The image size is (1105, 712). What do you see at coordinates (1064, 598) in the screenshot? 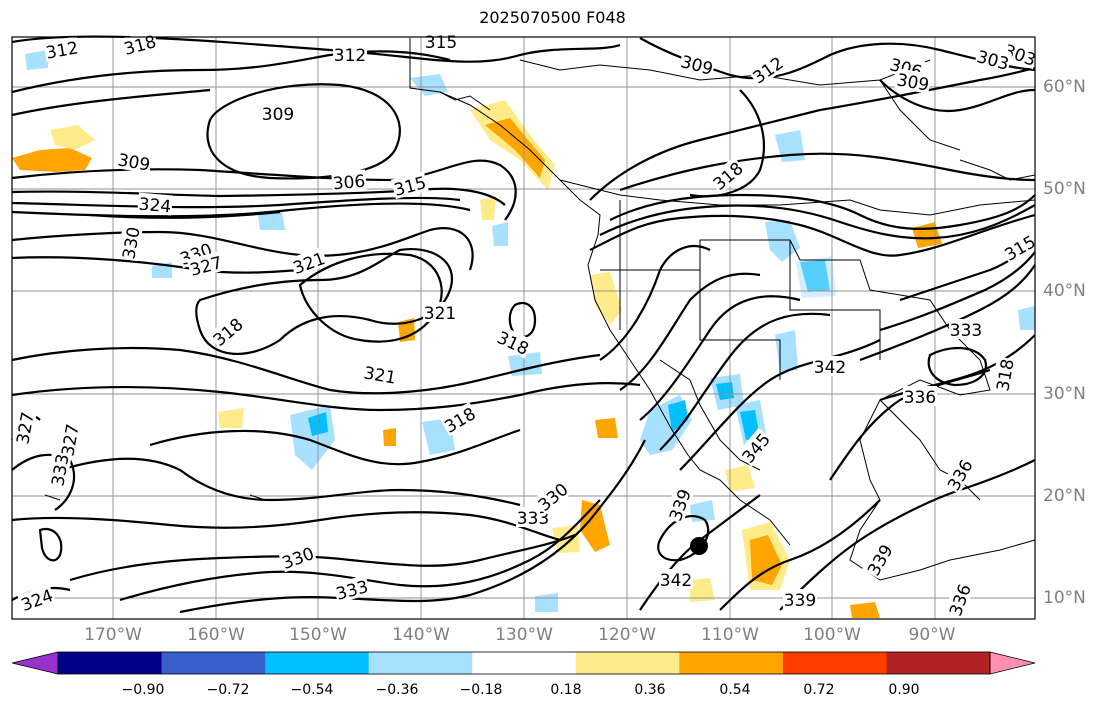
I see `lat-label: 10°N` at bounding box center [1064, 598].